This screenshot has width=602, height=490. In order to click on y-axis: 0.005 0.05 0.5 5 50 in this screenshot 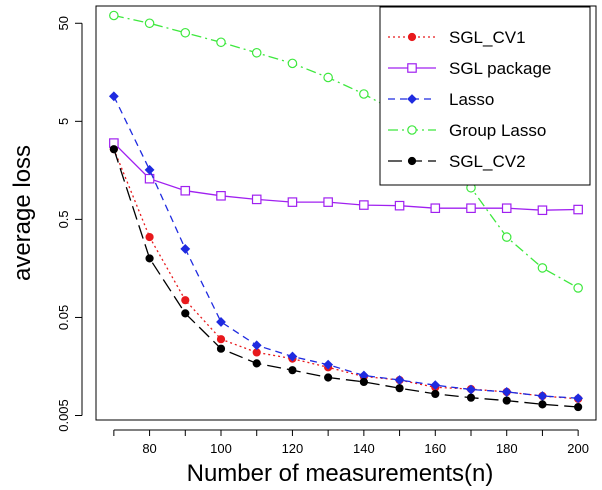, I will do `click(69, 224)`.